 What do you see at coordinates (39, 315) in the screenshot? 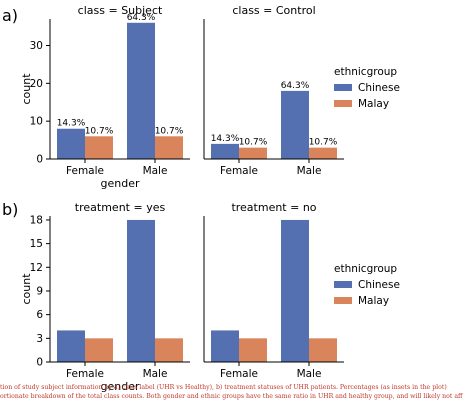
I see `y-tick-label: 6` at bounding box center [39, 315].